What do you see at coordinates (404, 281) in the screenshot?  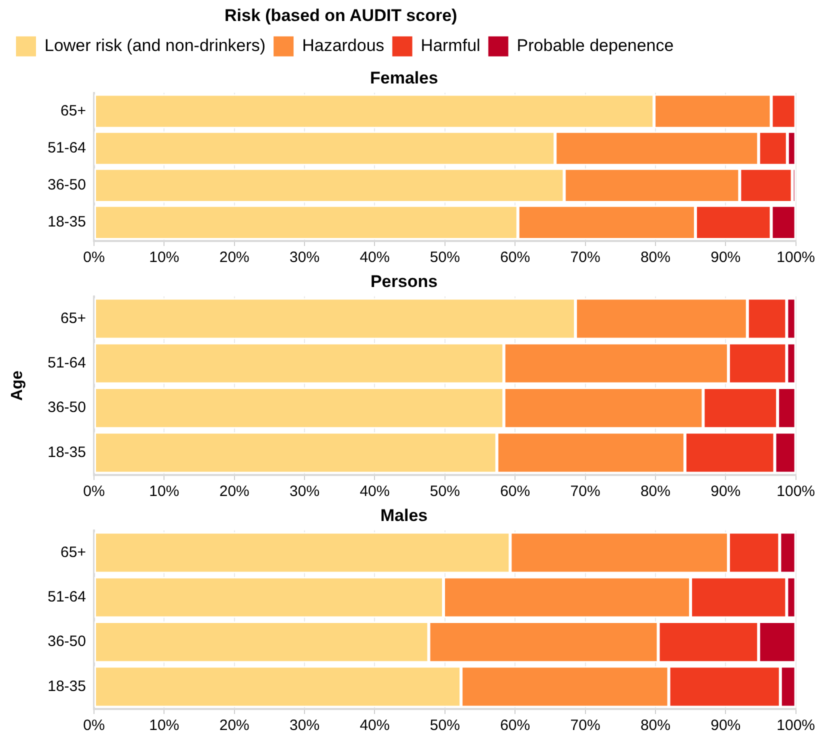 I see `chart-title: Persons` at bounding box center [404, 281].